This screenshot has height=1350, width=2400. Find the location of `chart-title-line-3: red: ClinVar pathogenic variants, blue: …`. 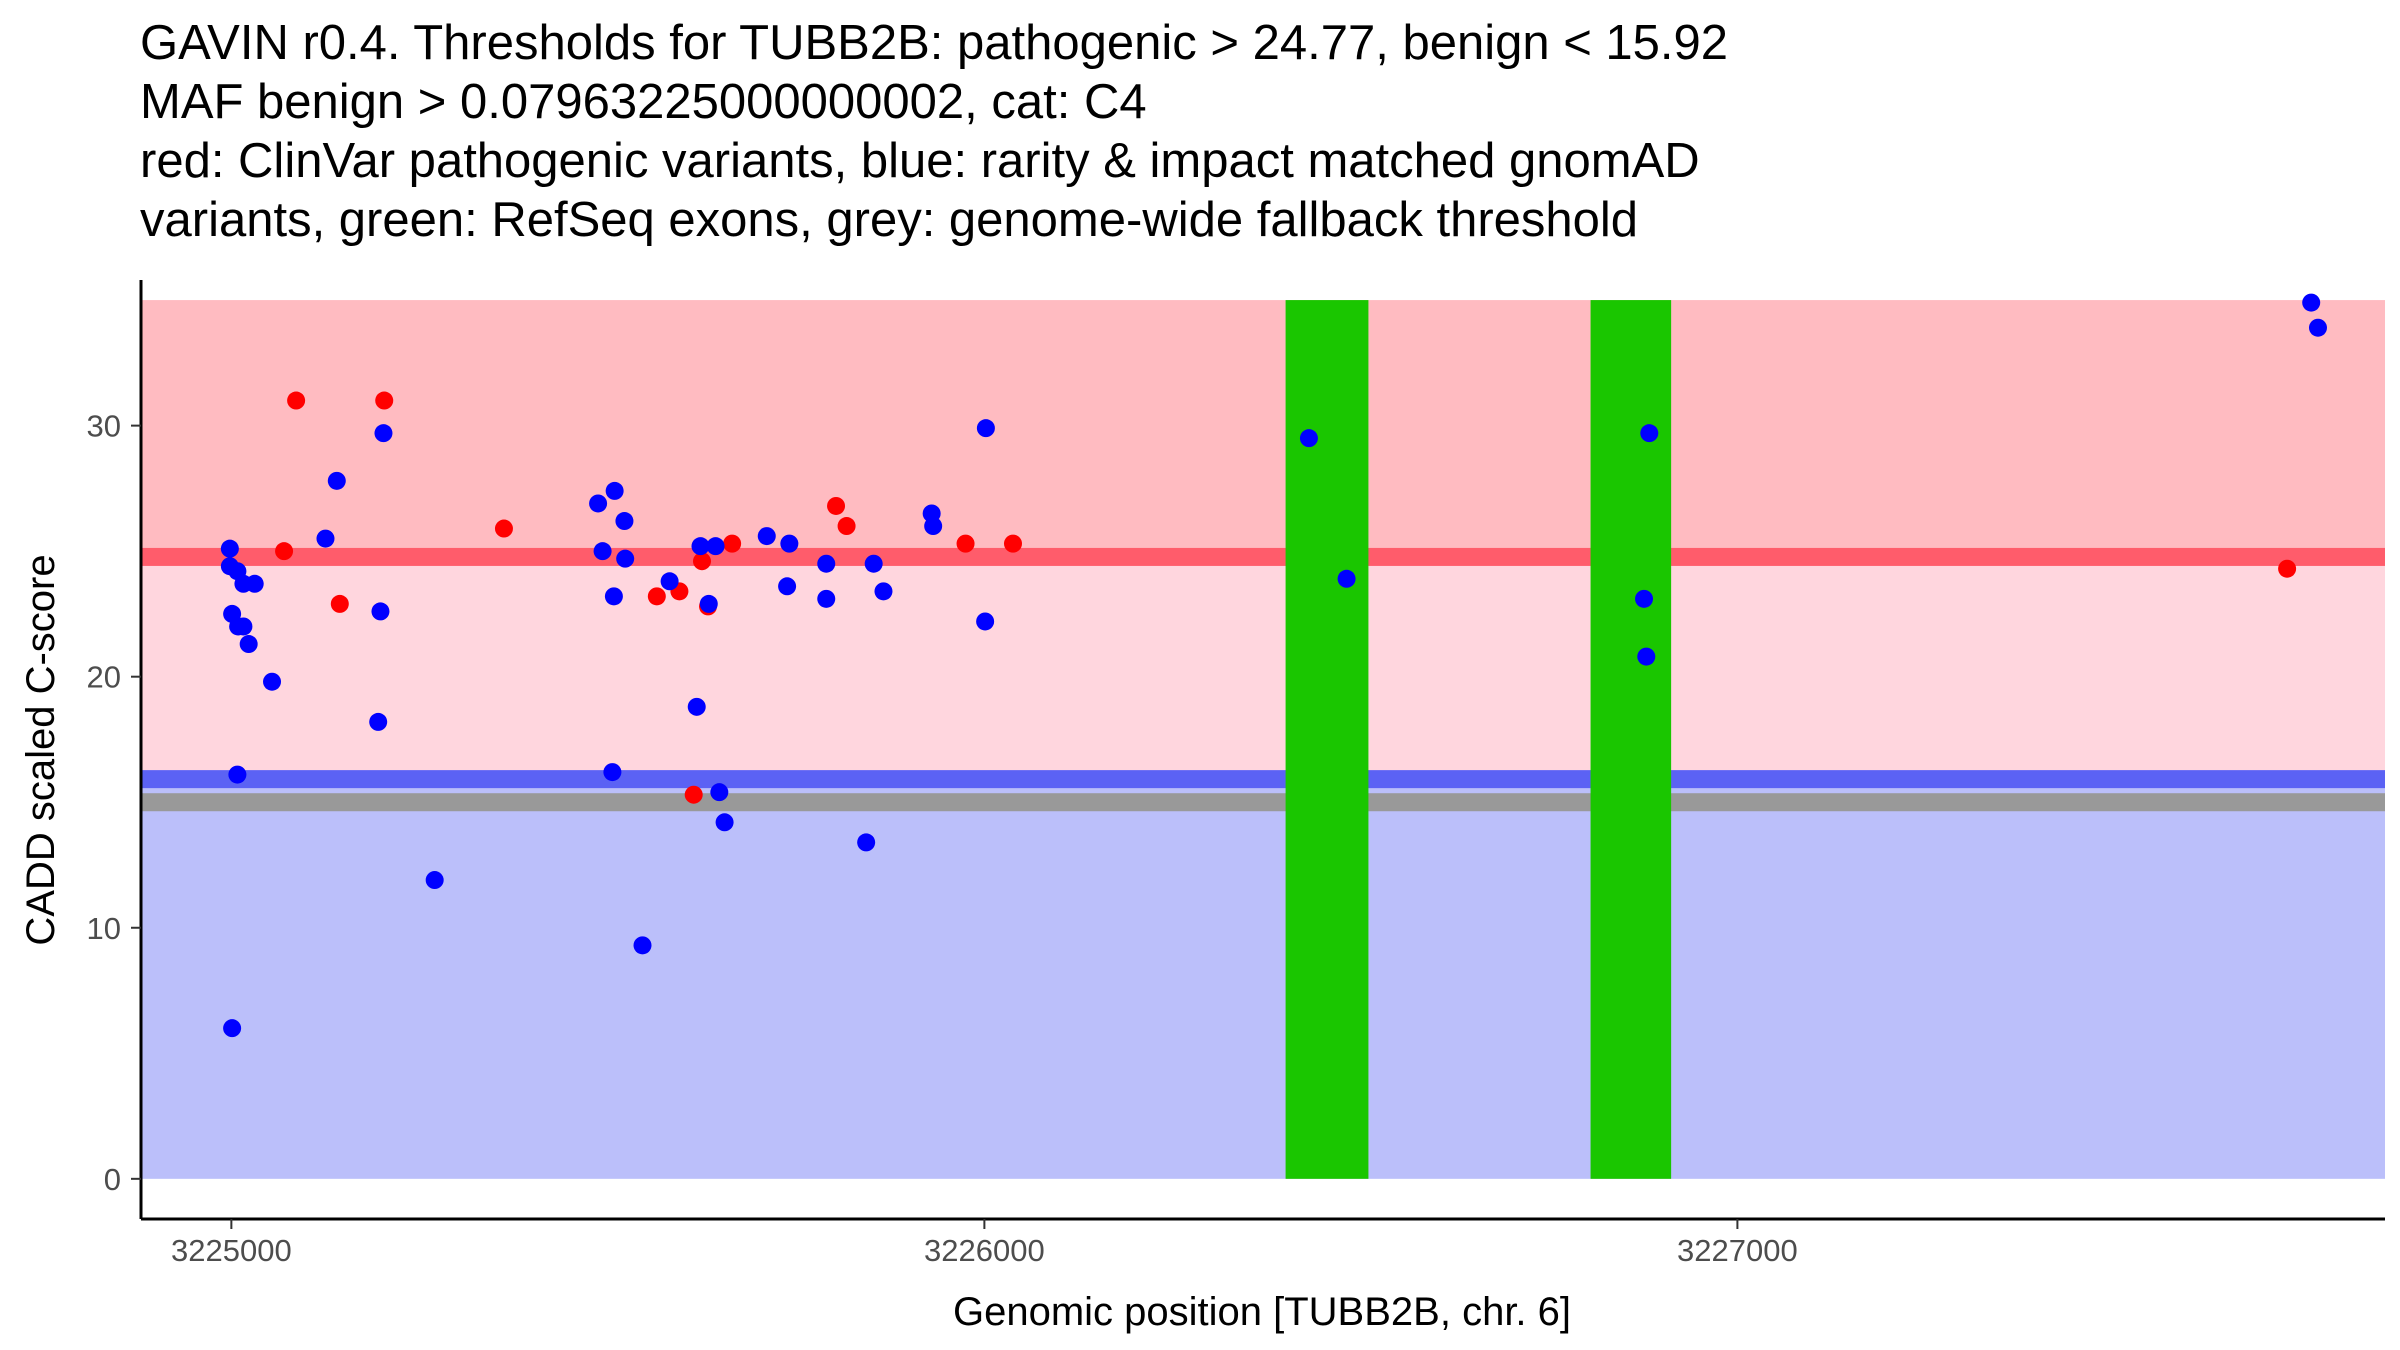

chart-title-line-3: red: ClinVar pathogenic variants, blue: … is located at coordinates (920, 161).